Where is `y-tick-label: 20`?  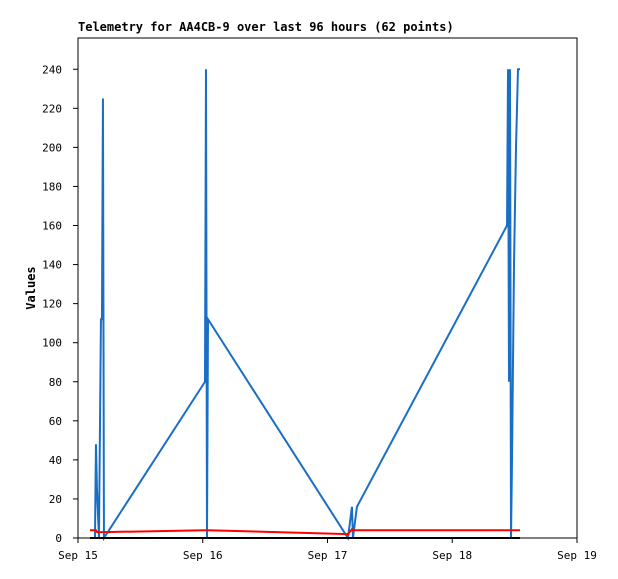 y-tick-label: 20 is located at coordinates (55, 499).